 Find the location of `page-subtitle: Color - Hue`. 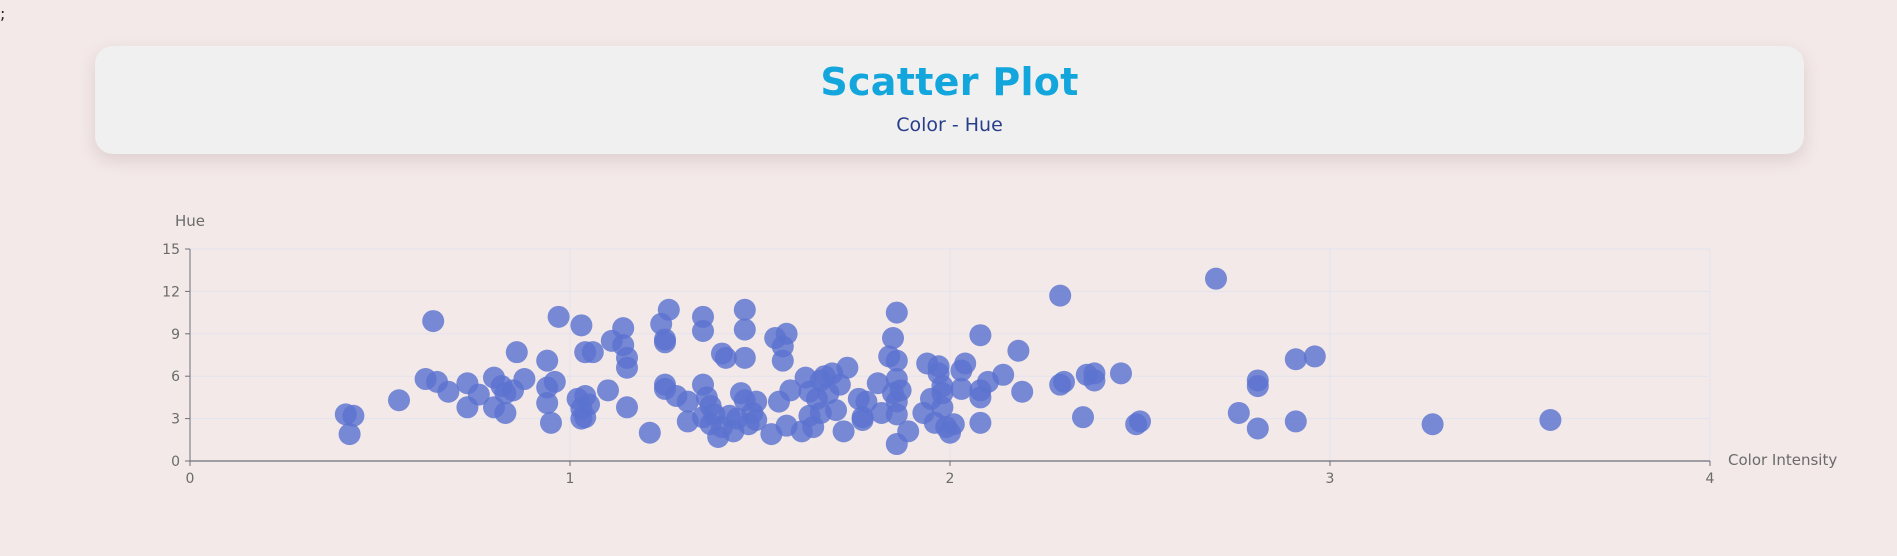

page-subtitle: Color - Hue is located at coordinates (949, 125).